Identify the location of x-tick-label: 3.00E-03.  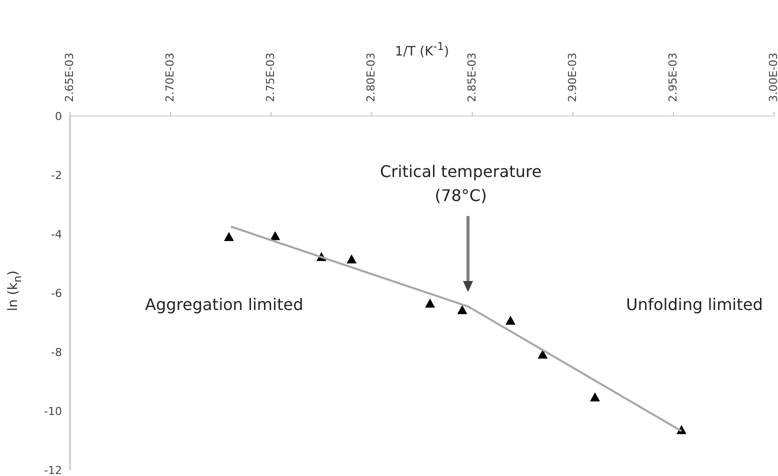
(772, 77).